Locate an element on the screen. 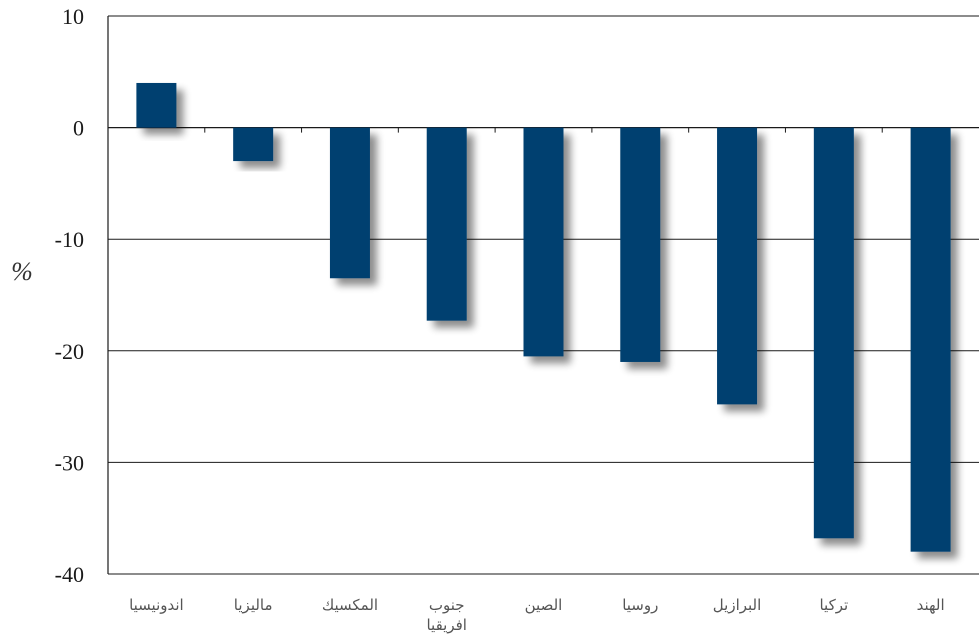 This screenshot has width=979, height=637. y-tick-label: 10 is located at coordinates (73, 16).